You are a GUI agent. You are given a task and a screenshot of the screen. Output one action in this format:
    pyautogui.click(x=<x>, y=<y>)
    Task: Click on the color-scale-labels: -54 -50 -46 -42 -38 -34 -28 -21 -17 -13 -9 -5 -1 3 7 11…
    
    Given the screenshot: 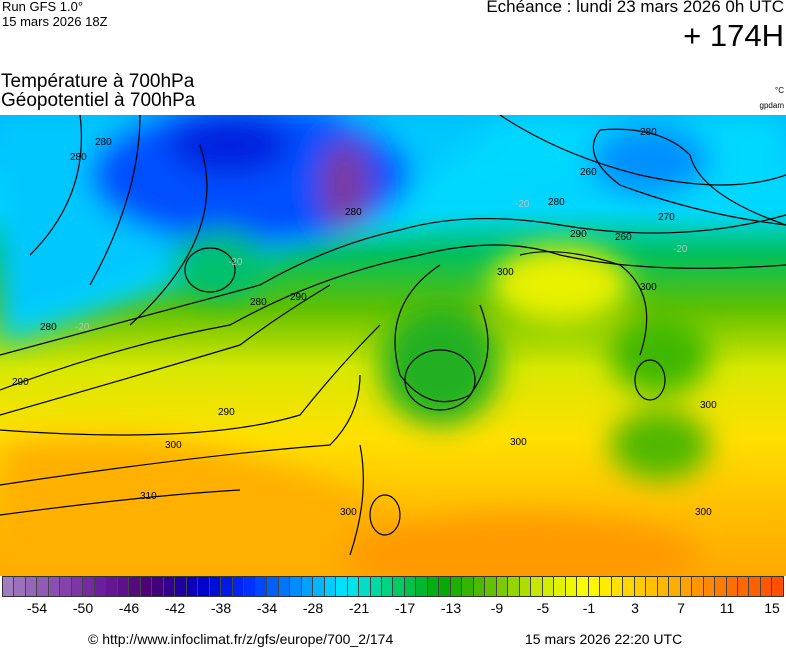 What is the action you would take?
    pyautogui.click(x=393, y=610)
    